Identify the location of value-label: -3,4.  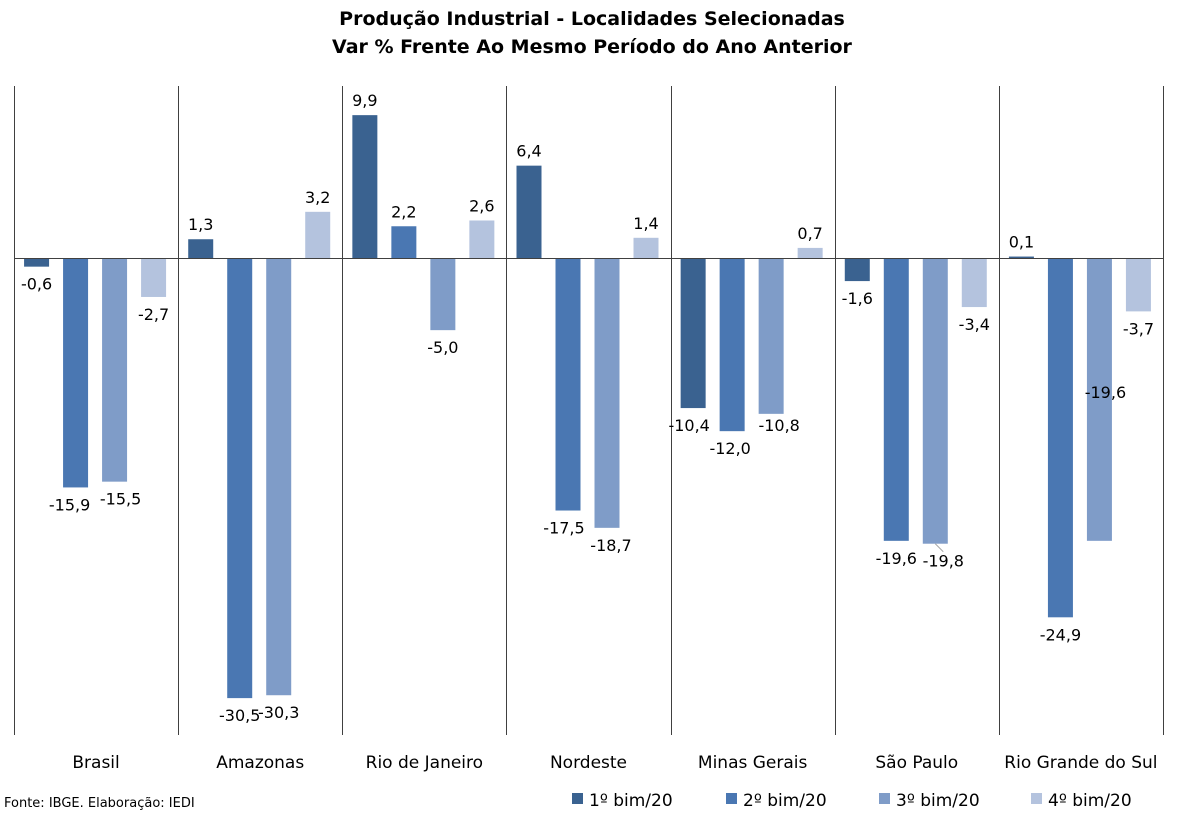
(974, 324).